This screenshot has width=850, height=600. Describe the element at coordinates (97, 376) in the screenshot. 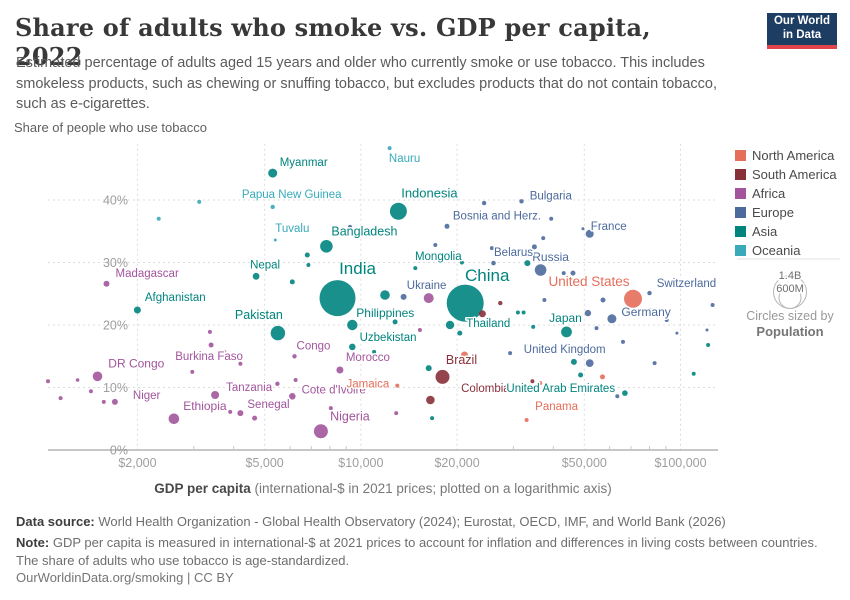

I see `data-point-dr-congo` at that location.